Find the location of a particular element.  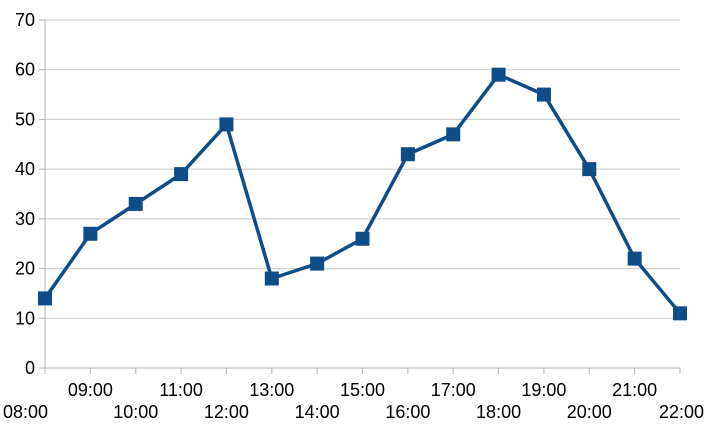

y-tick-label: 50 is located at coordinates (25, 119).